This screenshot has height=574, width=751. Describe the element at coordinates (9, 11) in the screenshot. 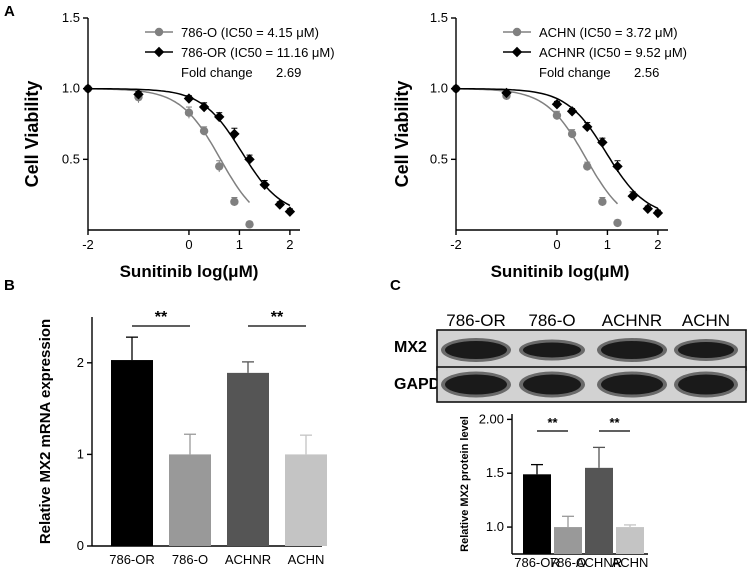

I see `panel-letter-a: A` at that location.